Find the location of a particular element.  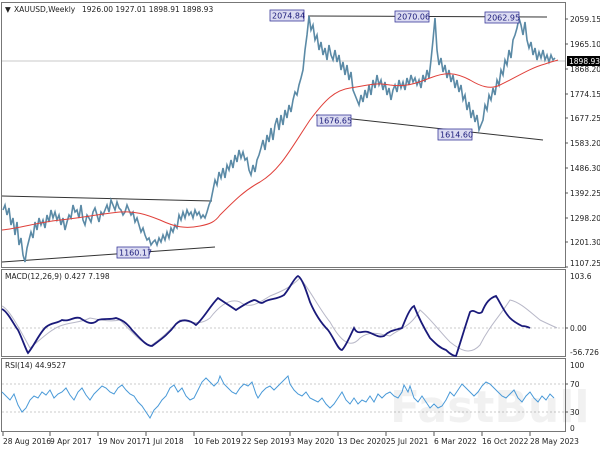

svg-text: 1298.20 is located at coordinates (585, 218).